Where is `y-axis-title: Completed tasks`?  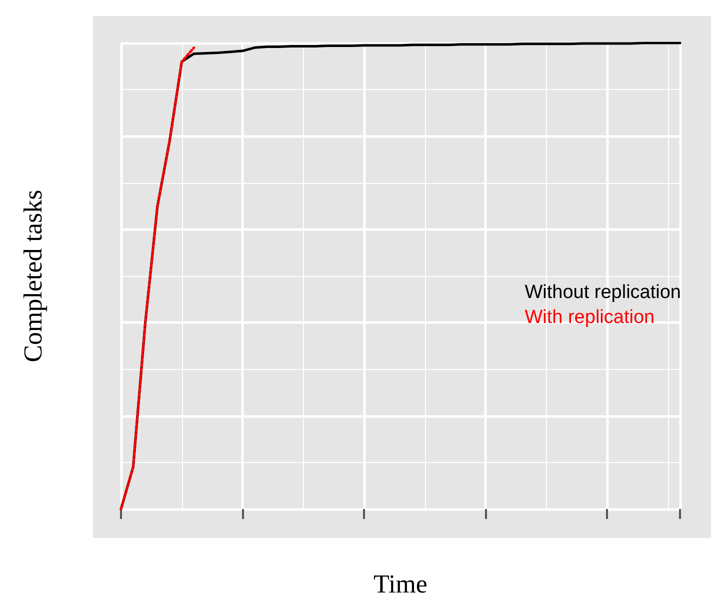 y-axis-title: Completed tasks is located at coordinates (33, 276).